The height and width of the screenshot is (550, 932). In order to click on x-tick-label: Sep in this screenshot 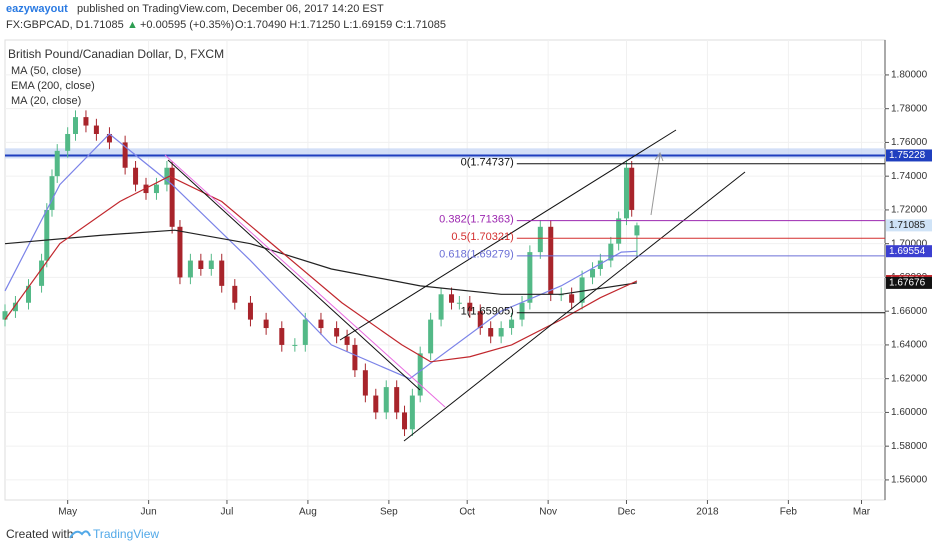, I will do `click(389, 512)`.